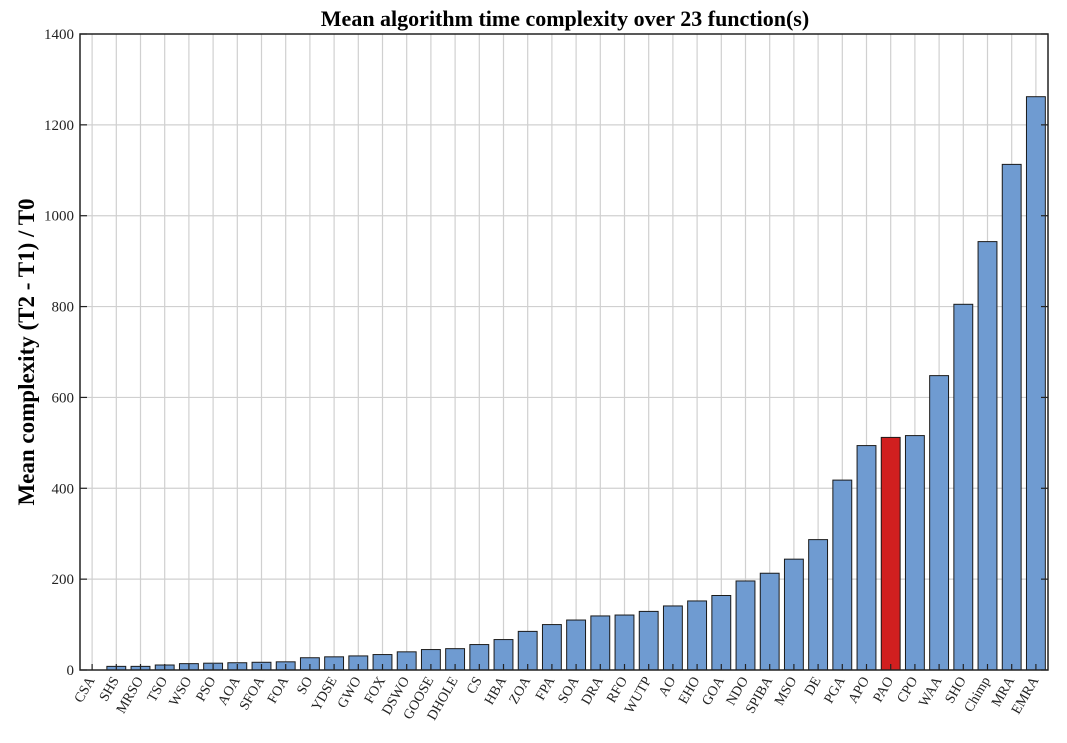 The width and height of the screenshot is (1067, 743). I want to click on bar-mra, so click(1011, 417).